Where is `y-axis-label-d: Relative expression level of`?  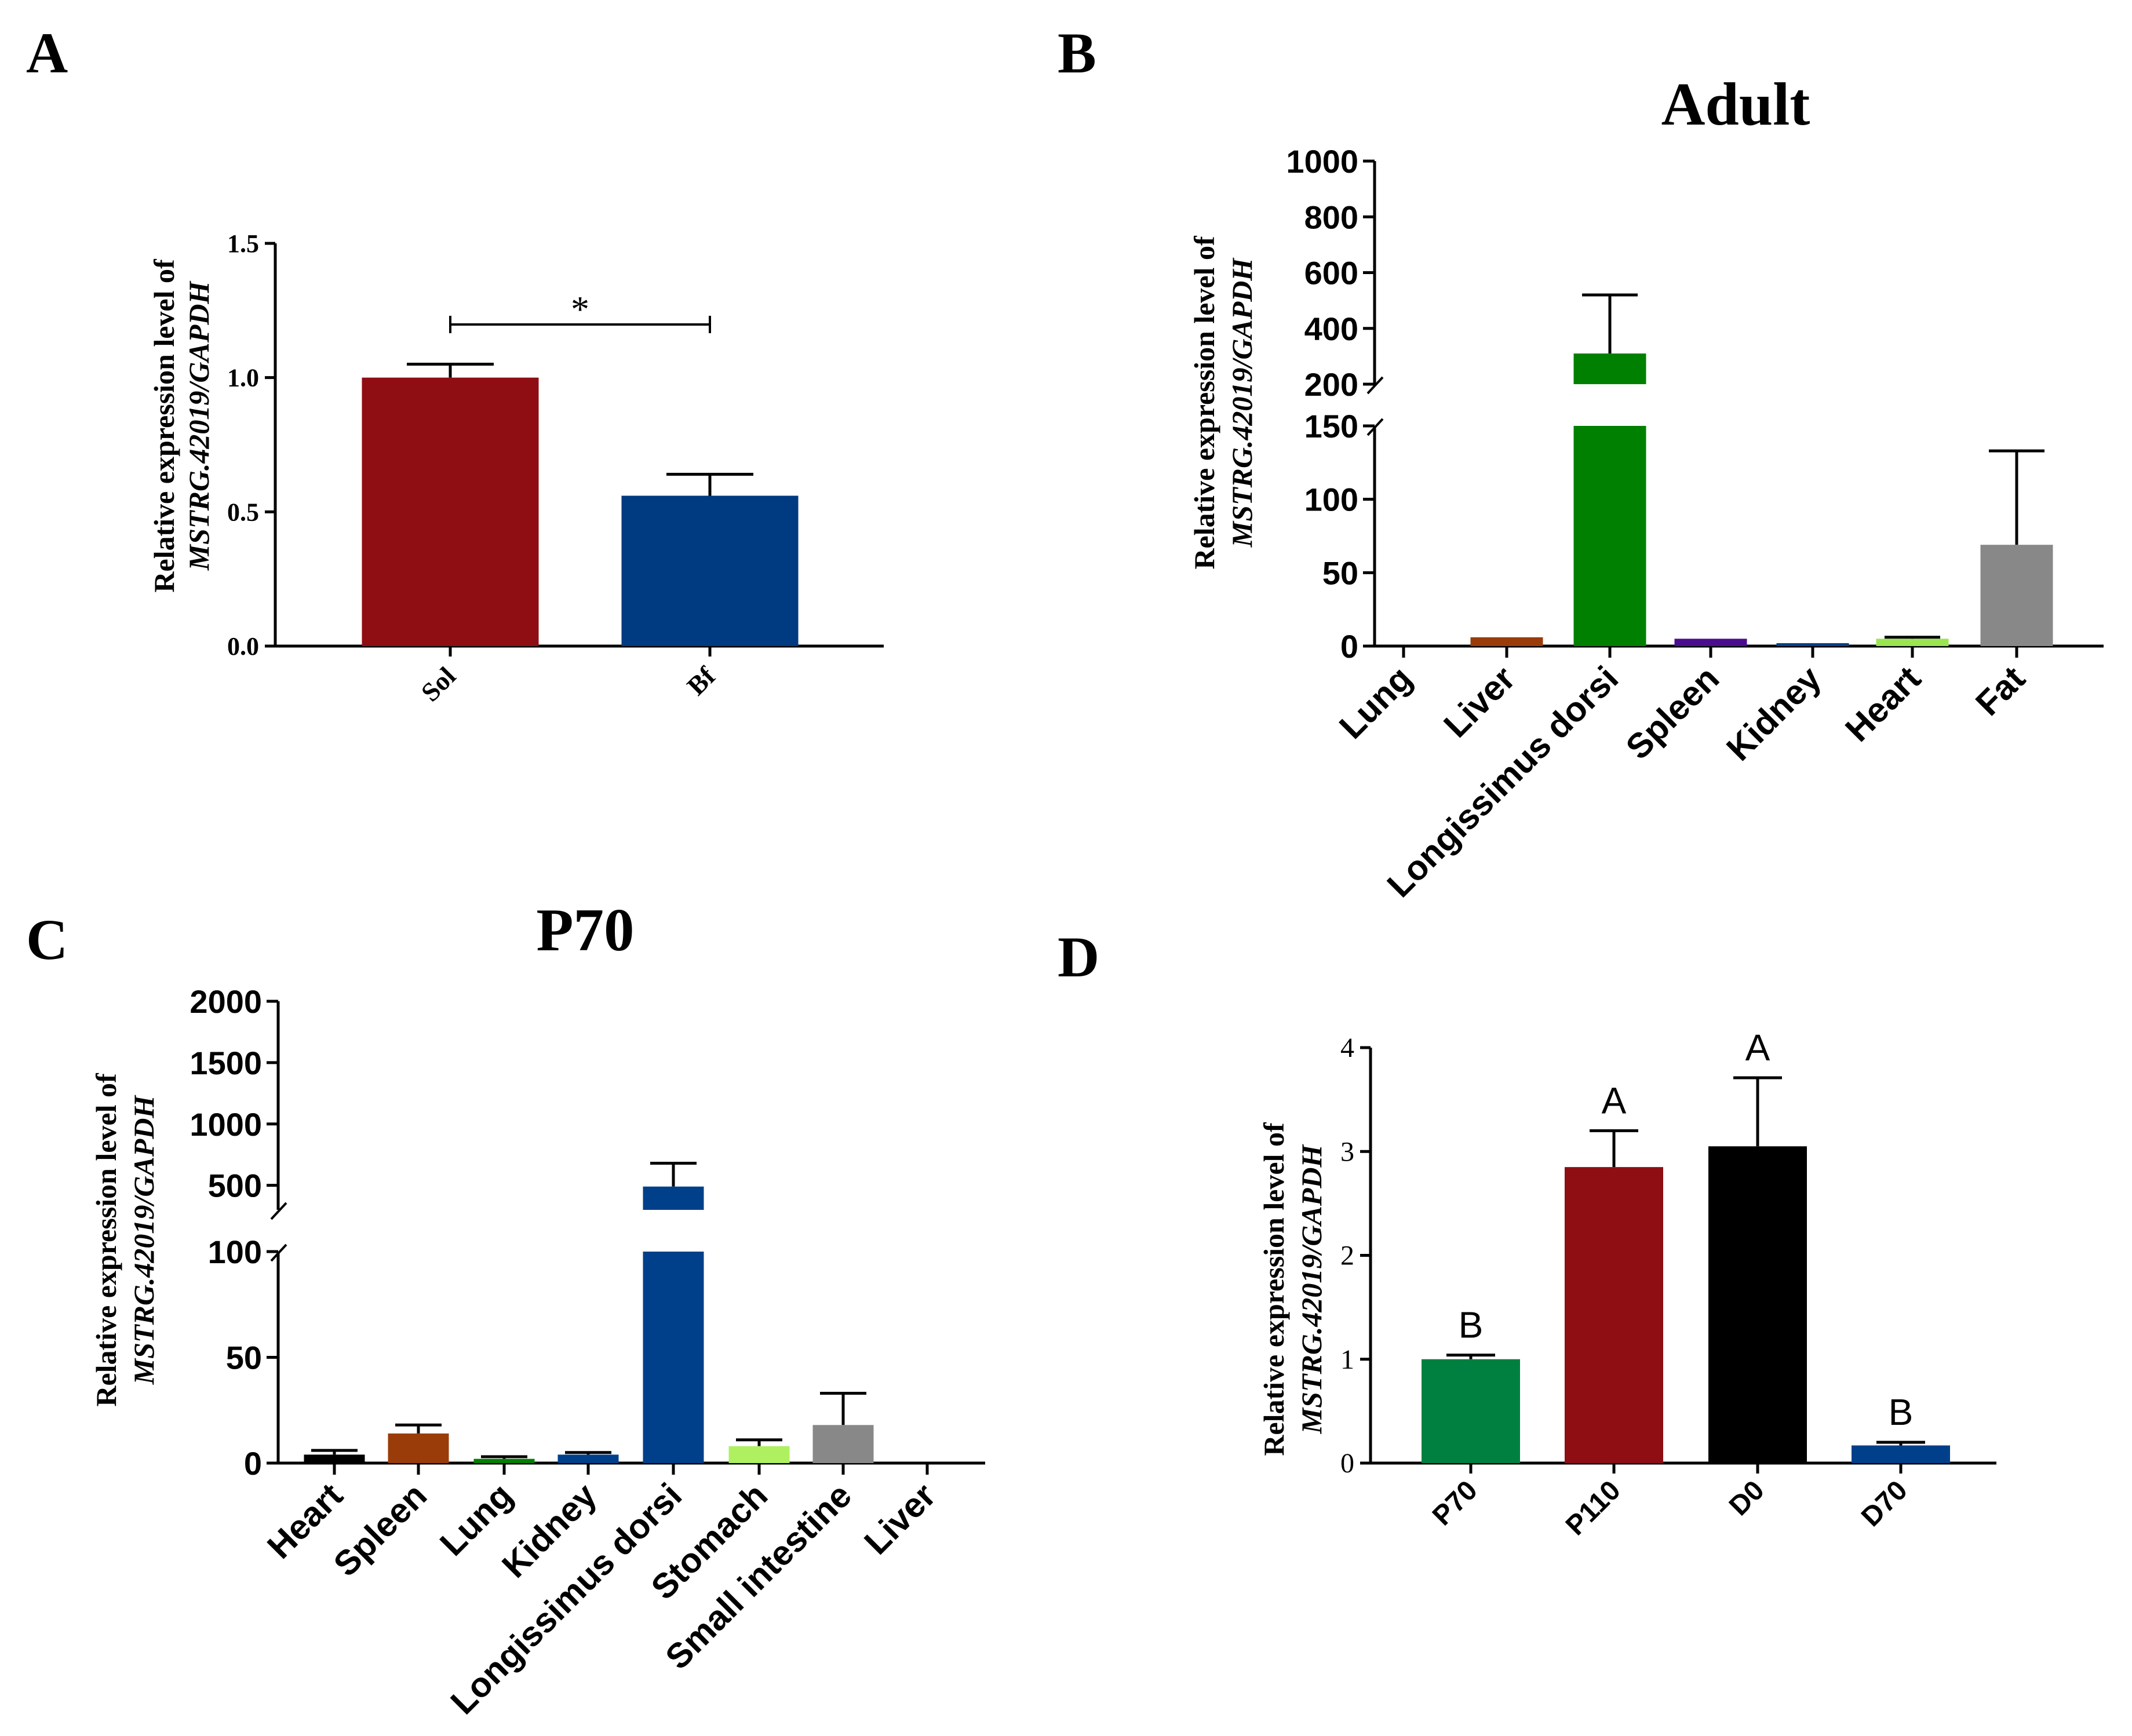
y-axis-label-d: Relative expression level of is located at coordinates (1274, 1289).